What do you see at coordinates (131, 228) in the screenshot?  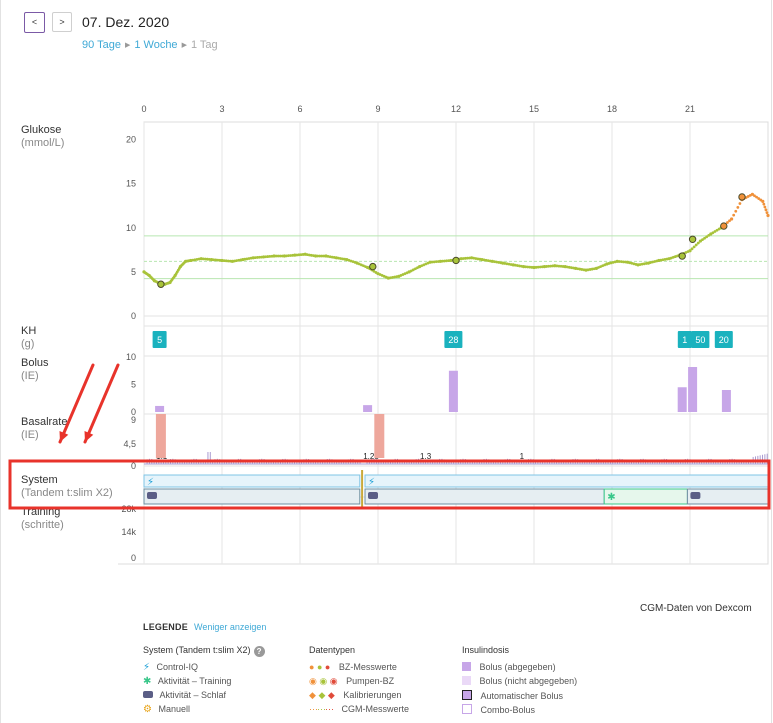 I see `glucose-y-tick-label: 10` at bounding box center [131, 228].